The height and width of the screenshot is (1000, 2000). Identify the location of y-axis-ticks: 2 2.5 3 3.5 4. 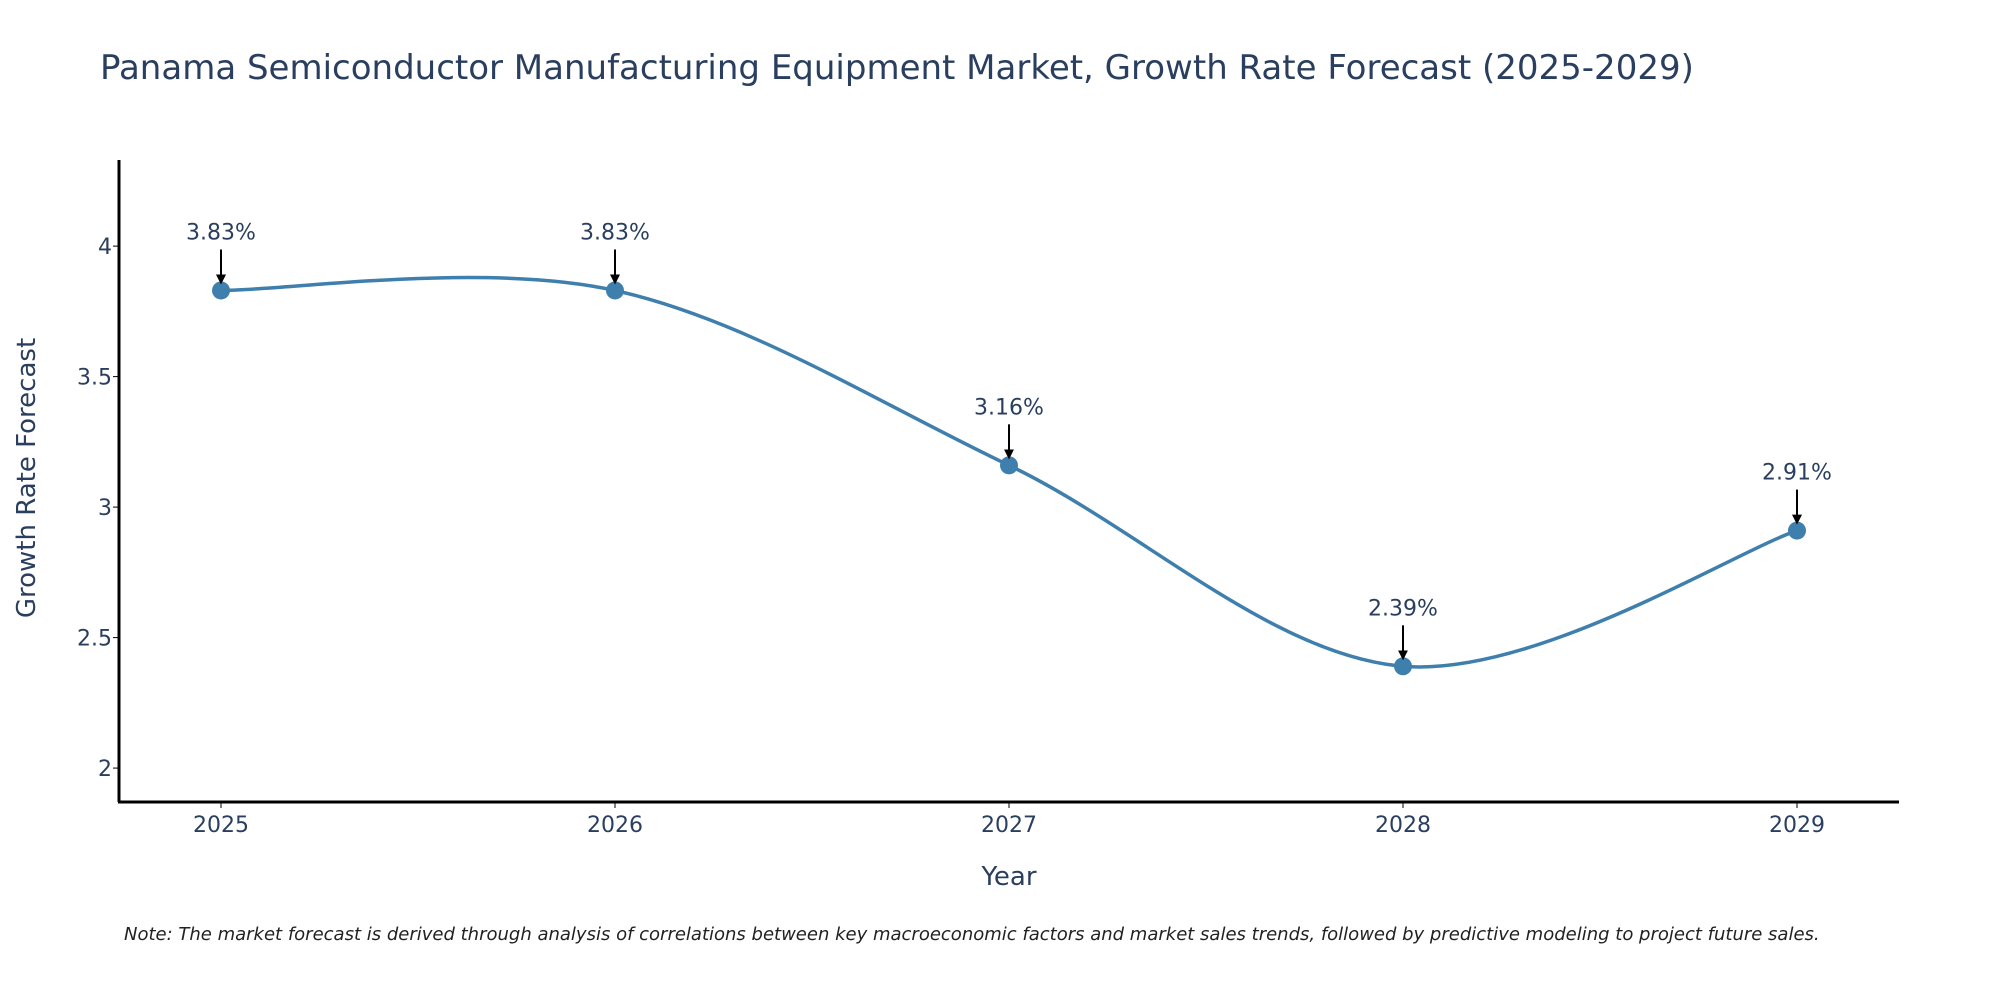
(98, 508).